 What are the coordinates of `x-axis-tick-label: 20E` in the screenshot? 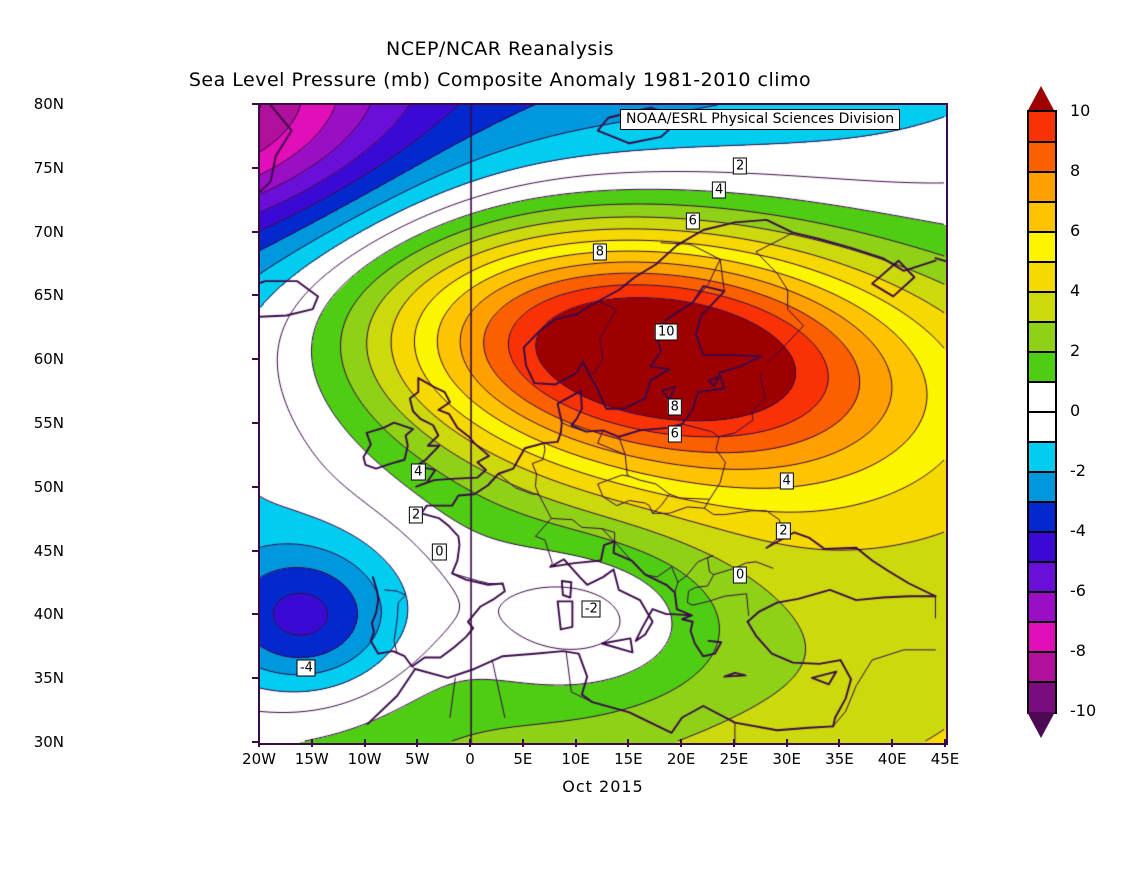 It's located at (681, 759).